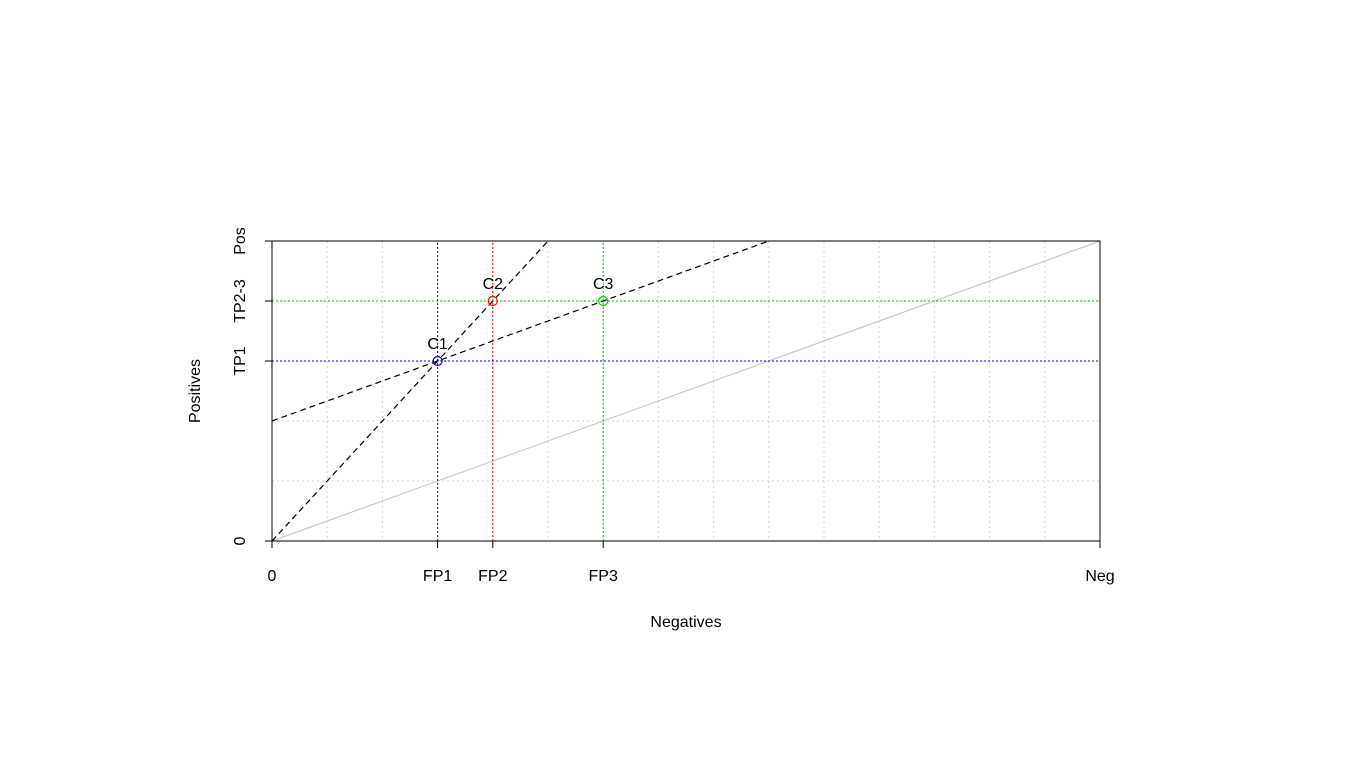 The width and height of the screenshot is (1366, 768). Describe the element at coordinates (691, 563) in the screenshot. I see `x-axis-ticks: 0 FP1 FP2 FP3 Neg` at that location.